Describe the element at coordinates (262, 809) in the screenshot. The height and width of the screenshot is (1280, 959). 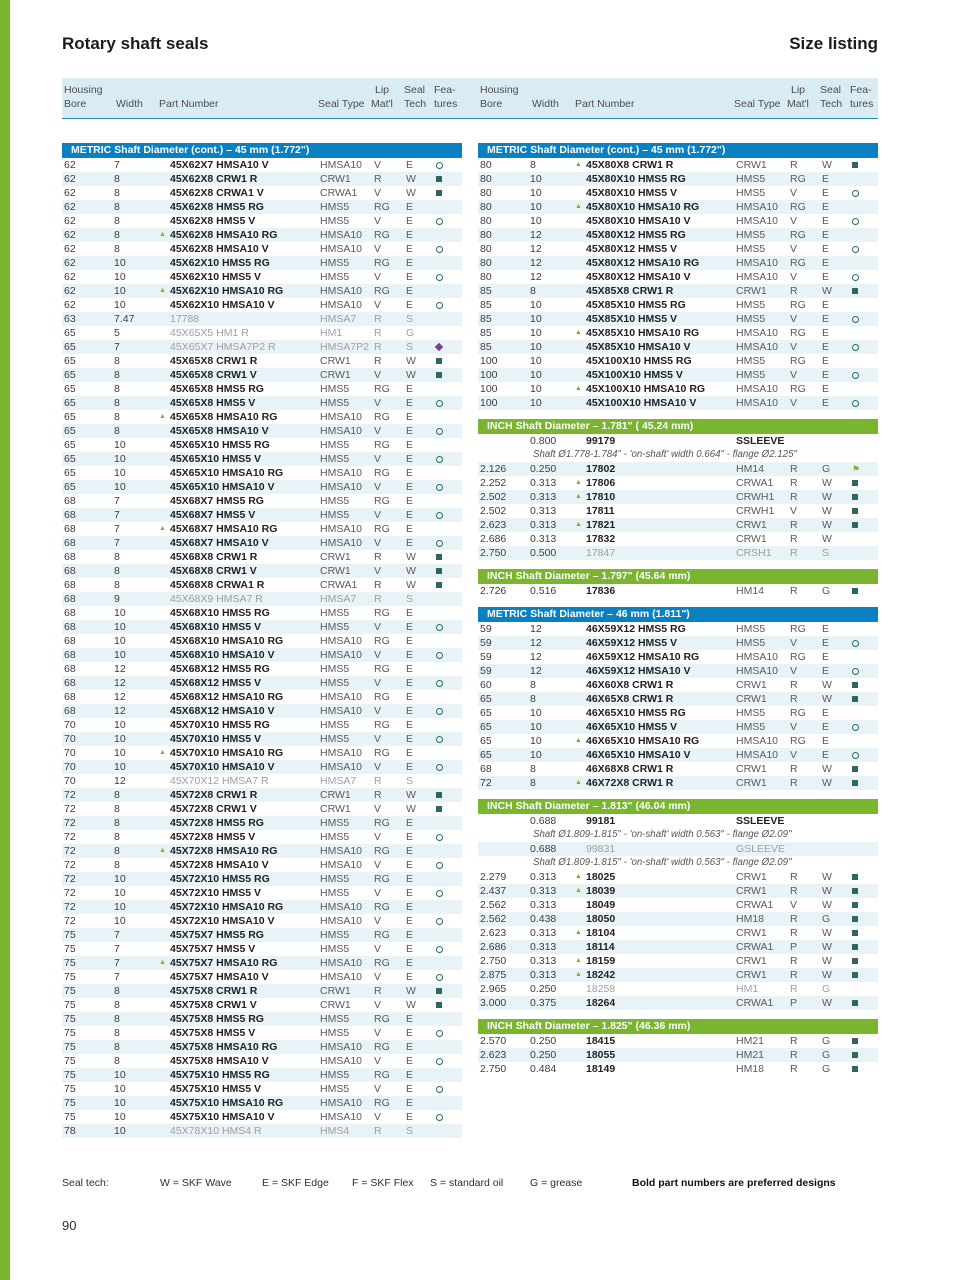
I see `table-row: 72 8 45X72X8 CRW1 V CRW1 V W` at that location.